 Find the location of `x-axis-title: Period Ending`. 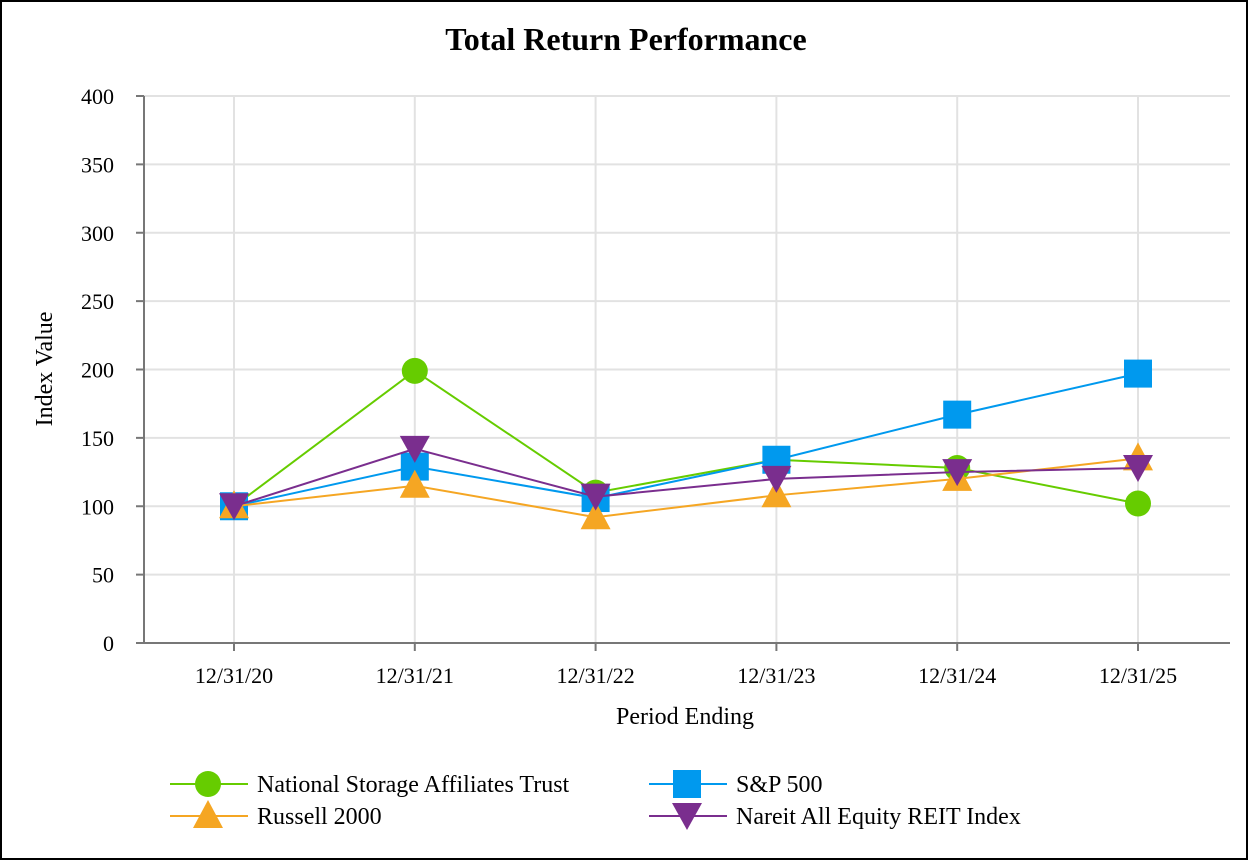

x-axis-title: Period Ending is located at coordinates (685, 717).